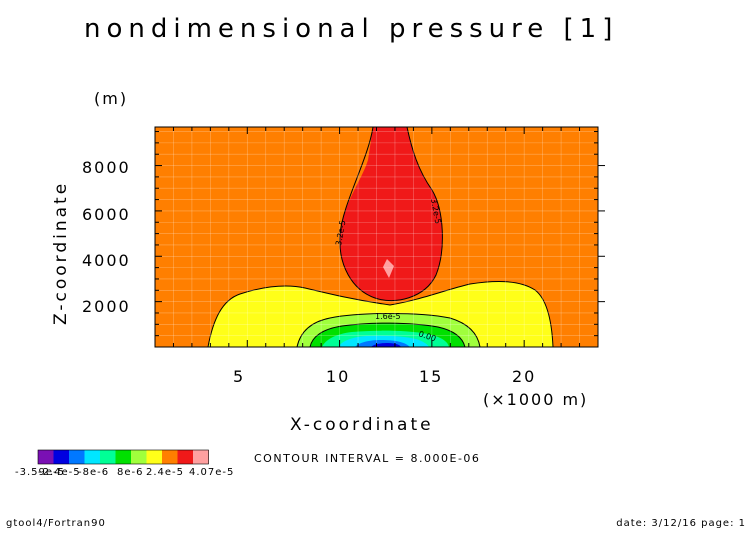 The width and height of the screenshot is (752, 536). Describe the element at coordinates (106, 167) in the screenshot. I see `y-tick-label: 8000` at that location.